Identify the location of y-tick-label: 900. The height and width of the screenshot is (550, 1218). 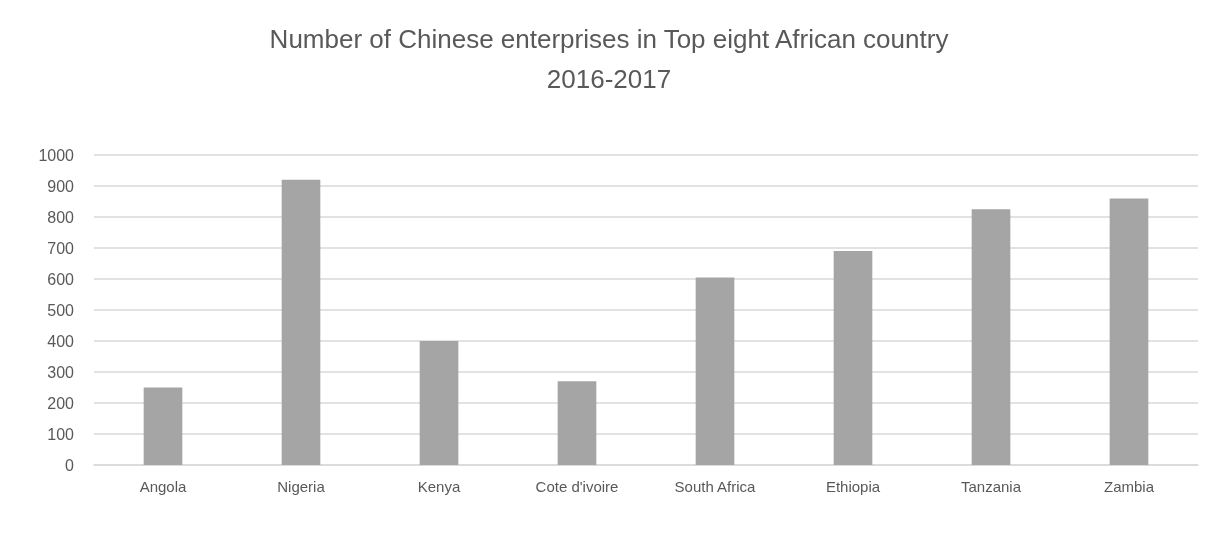
(61, 186).